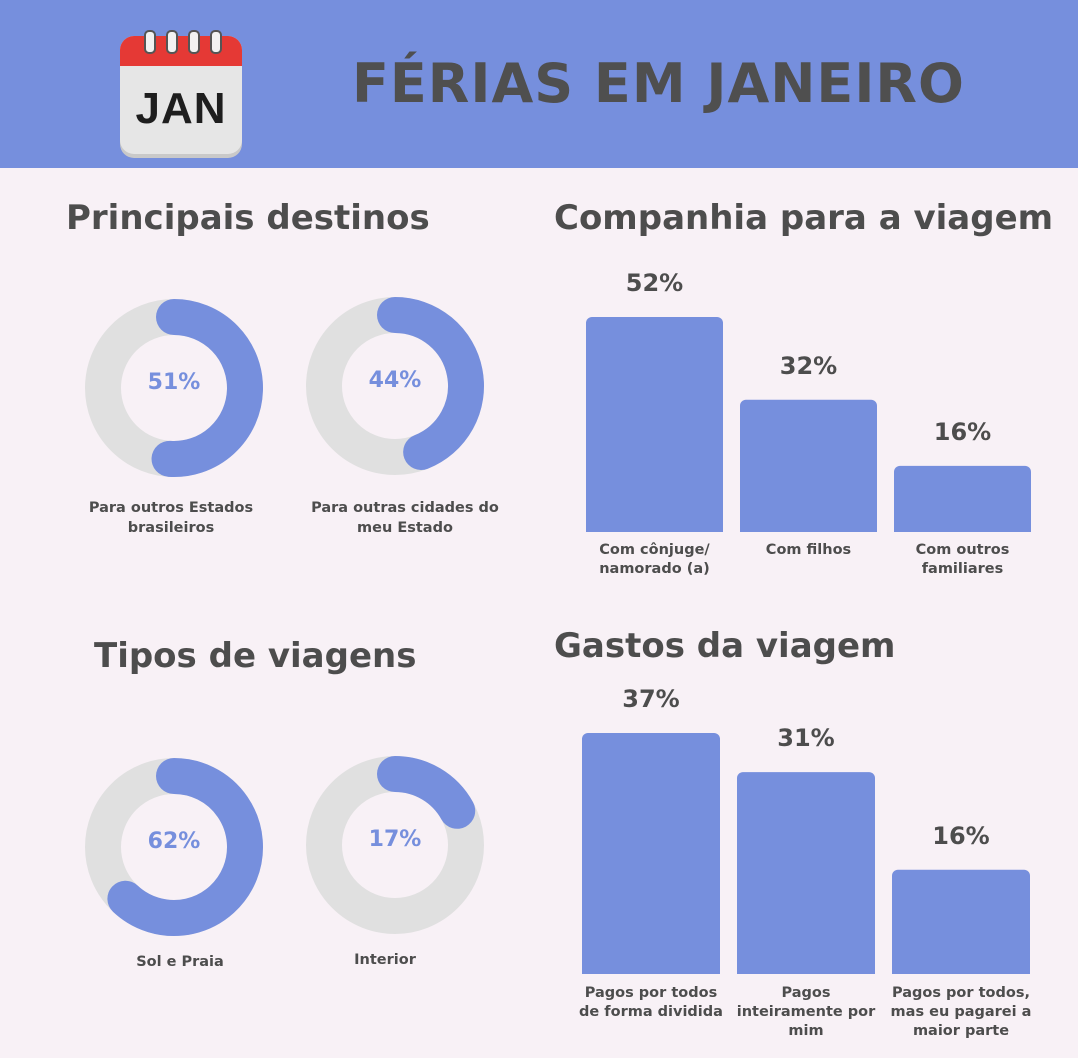 The image size is (1078, 1058). What do you see at coordinates (654, 283) in the screenshot?
I see `bar-value-label: 52%` at bounding box center [654, 283].